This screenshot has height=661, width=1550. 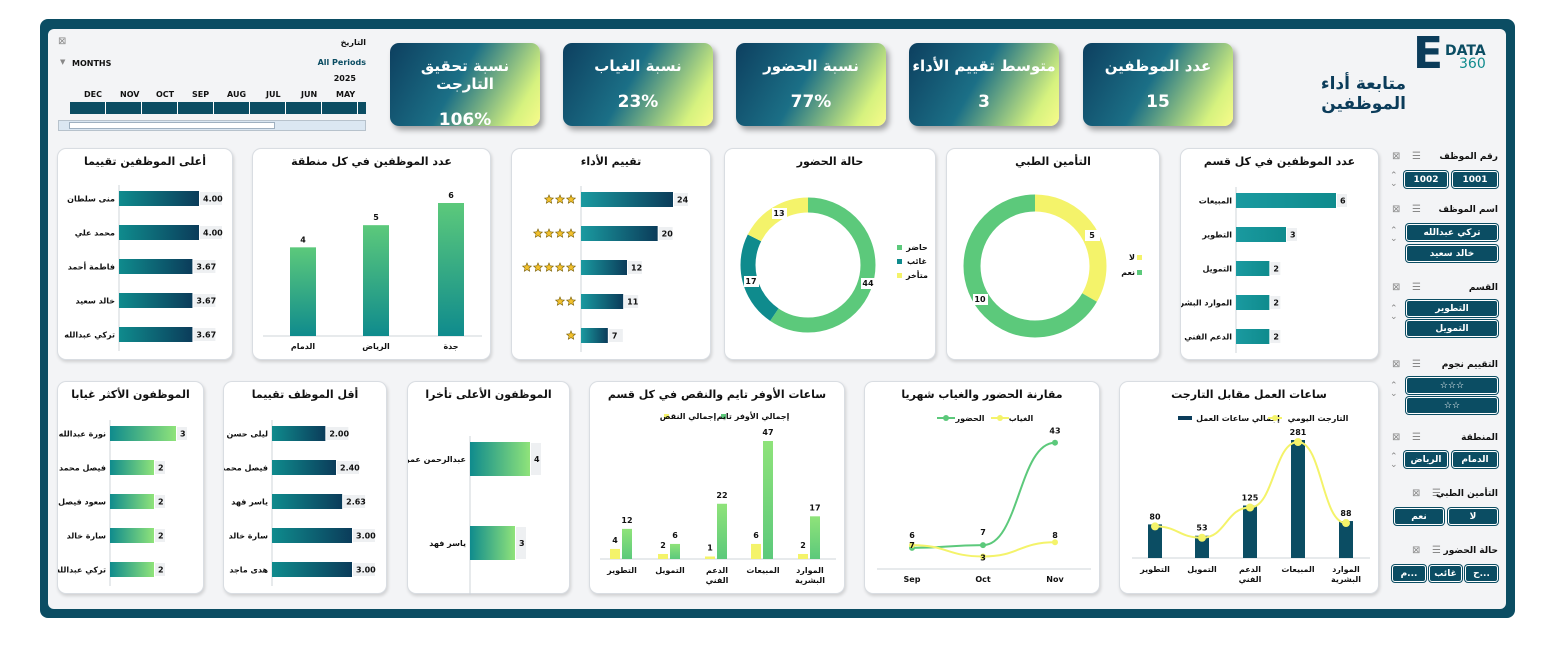 I want to click on chevron-down-icon: ▼, so click(x=63, y=62).